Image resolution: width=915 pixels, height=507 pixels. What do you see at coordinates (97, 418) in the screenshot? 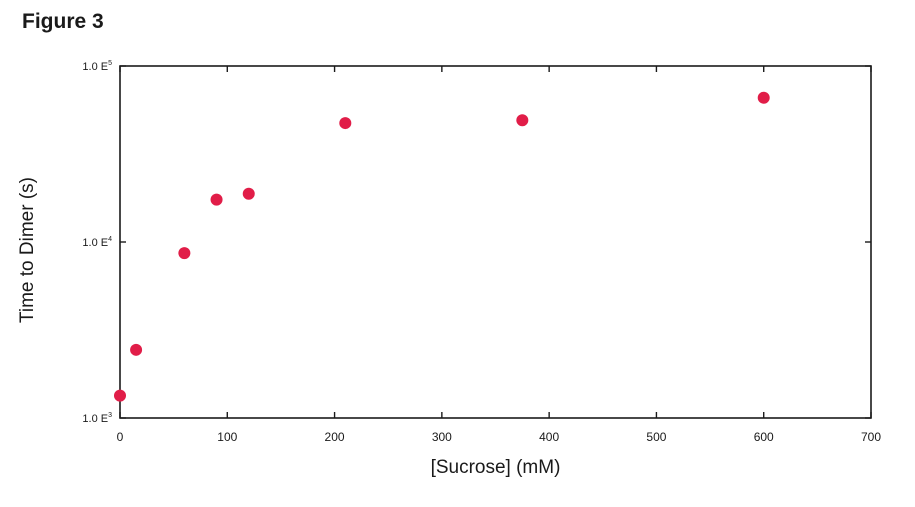
I see `y-tick-label: 1.0 E3` at bounding box center [97, 418].